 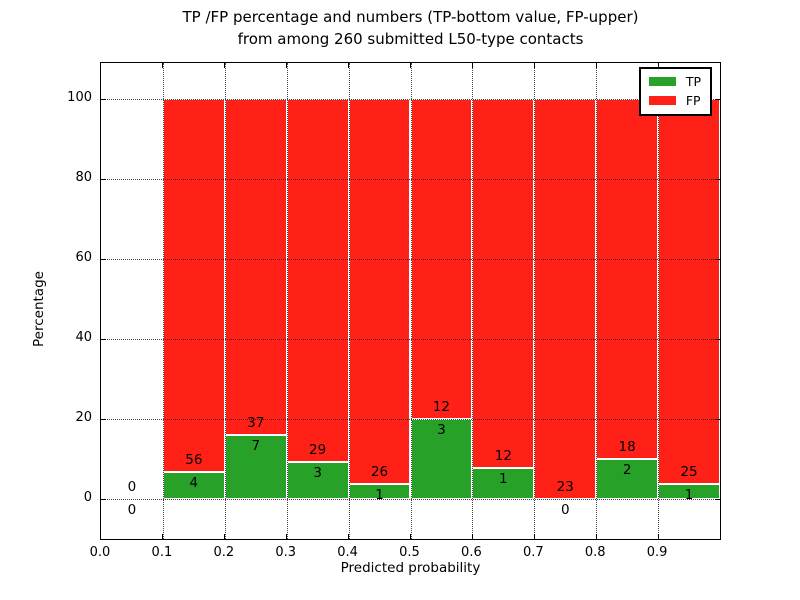 I want to click on fp-legend-label: FP, so click(x=693, y=100).